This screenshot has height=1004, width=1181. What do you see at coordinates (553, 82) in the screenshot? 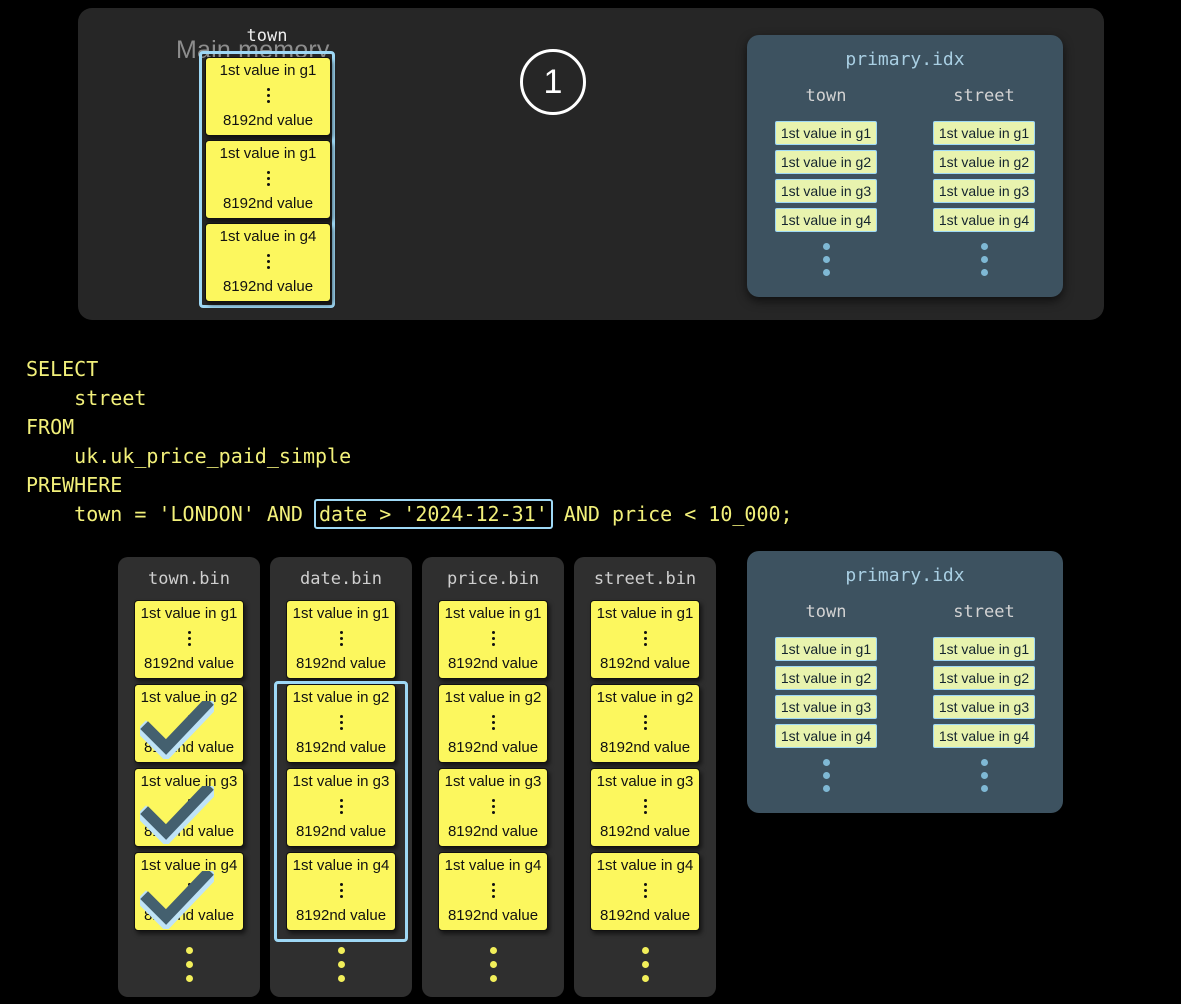
I see `step-number-badge: 1` at bounding box center [553, 82].